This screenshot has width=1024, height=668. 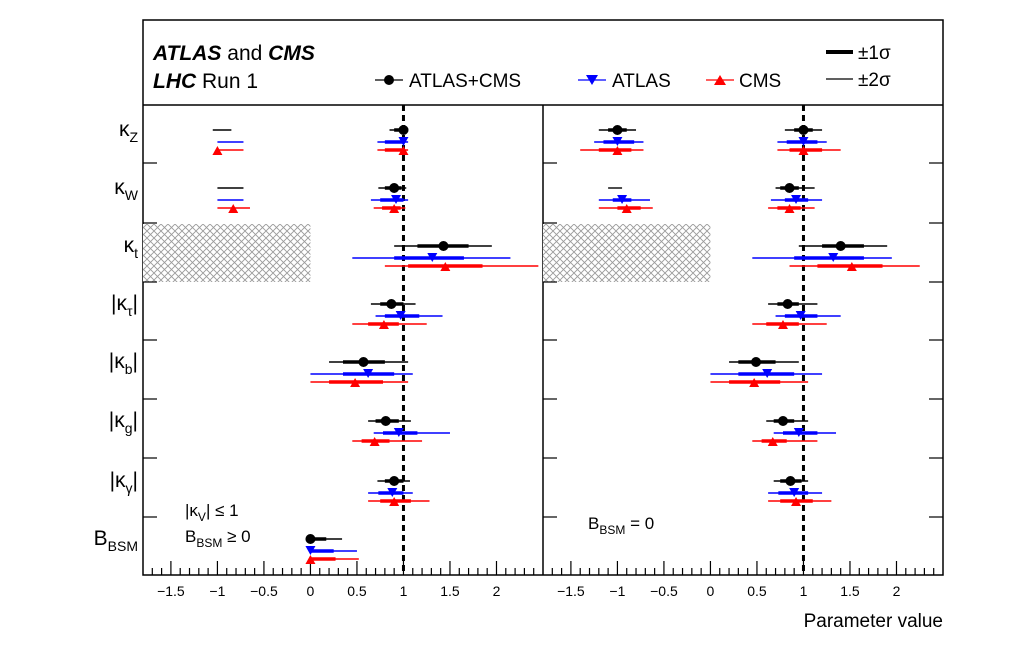 I want to click on excluded-regions, so click(x=427, y=253).